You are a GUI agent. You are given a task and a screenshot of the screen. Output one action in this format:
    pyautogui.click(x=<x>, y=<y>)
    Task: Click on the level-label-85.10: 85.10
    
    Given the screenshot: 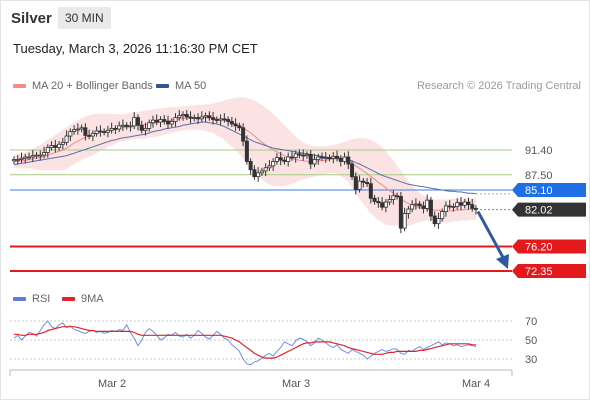 What is the action you would take?
    pyautogui.click(x=539, y=191)
    